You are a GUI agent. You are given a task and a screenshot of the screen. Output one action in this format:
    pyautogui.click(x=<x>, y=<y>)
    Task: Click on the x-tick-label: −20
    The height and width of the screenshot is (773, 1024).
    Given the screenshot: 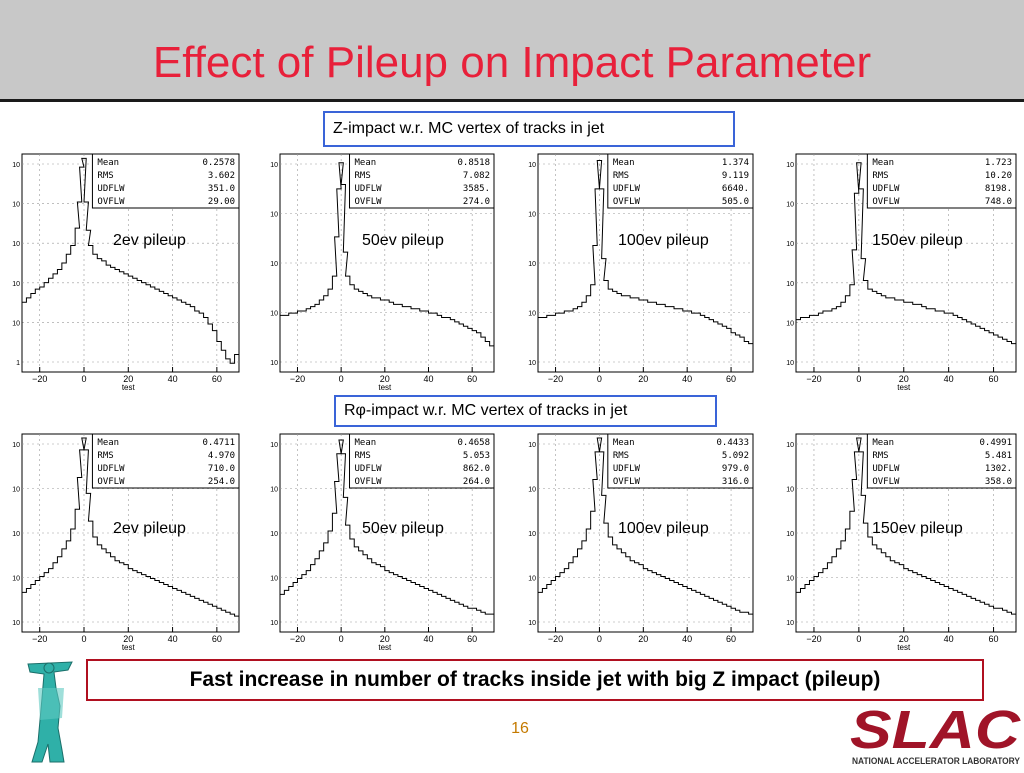 What is the action you would take?
    pyautogui.click(x=297, y=379)
    